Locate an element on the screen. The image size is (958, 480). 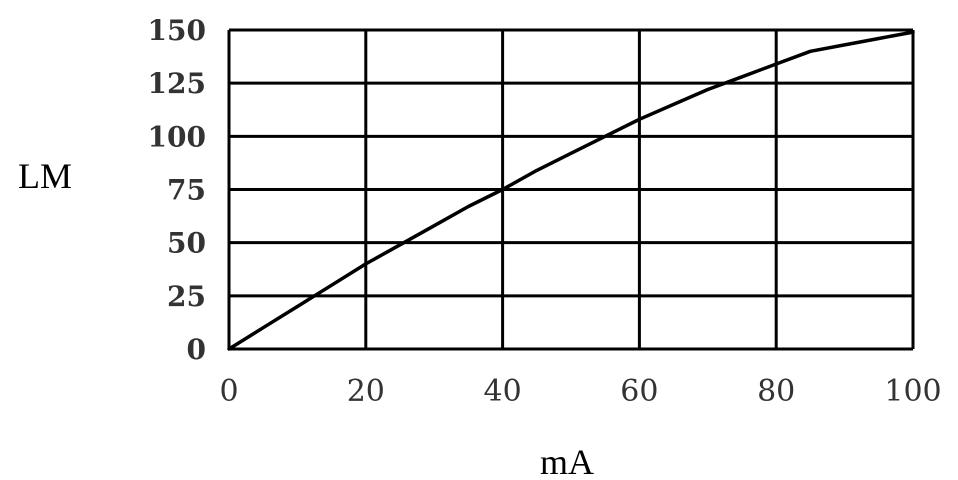
y-tick-label: 25 is located at coordinates (186, 296).